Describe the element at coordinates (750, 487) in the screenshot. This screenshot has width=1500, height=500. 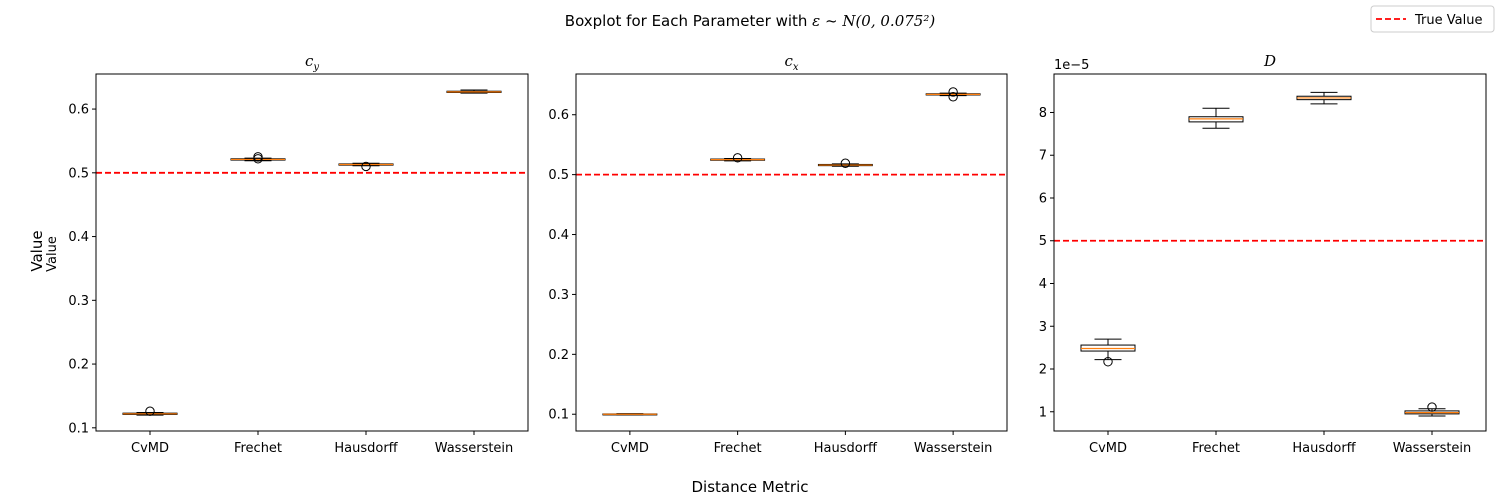
I see `figure-supxlabel: Distance Metric` at that location.